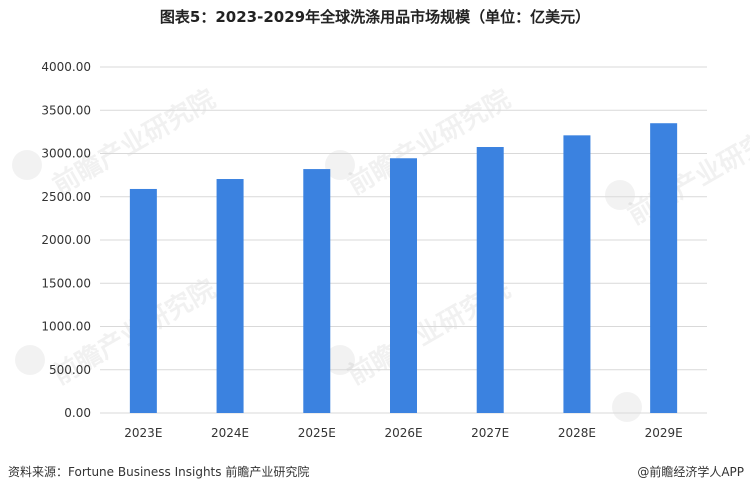 This screenshot has height=492, width=750. What do you see at coordinates (66, 110) in the screenshot?
I see `y-tick-label: 3500.00` at bounding box center [66, 110].